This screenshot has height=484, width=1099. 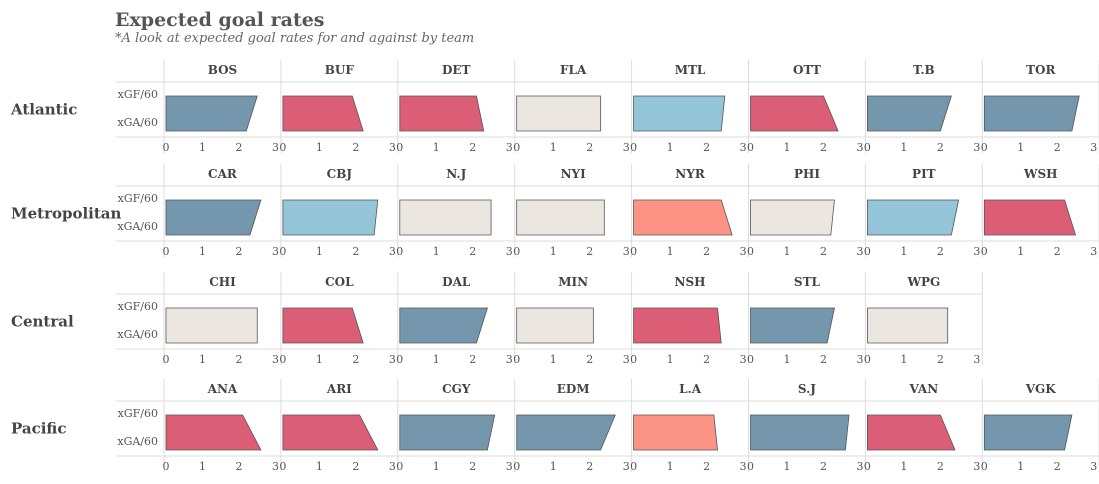 What do you see at coordinates (574, 174) in the screenshot?
I see `team-label: NYI` at bounding box center [574, 174].